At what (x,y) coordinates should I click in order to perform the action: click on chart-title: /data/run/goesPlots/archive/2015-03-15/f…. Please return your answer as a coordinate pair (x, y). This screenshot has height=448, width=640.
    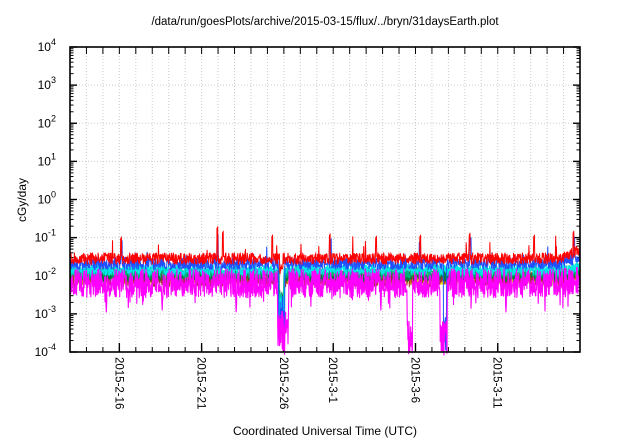
    Looking at the image, I should click on (325, 22).